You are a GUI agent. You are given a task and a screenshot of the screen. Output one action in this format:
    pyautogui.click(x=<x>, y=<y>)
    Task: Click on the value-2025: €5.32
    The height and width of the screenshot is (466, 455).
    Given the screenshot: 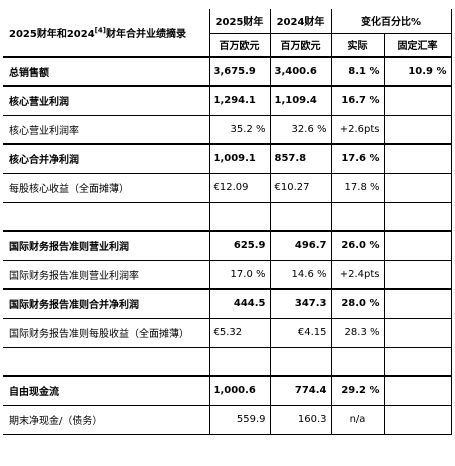 What is the action you would take?
    pyautogui.click(x=239, y=332)
    